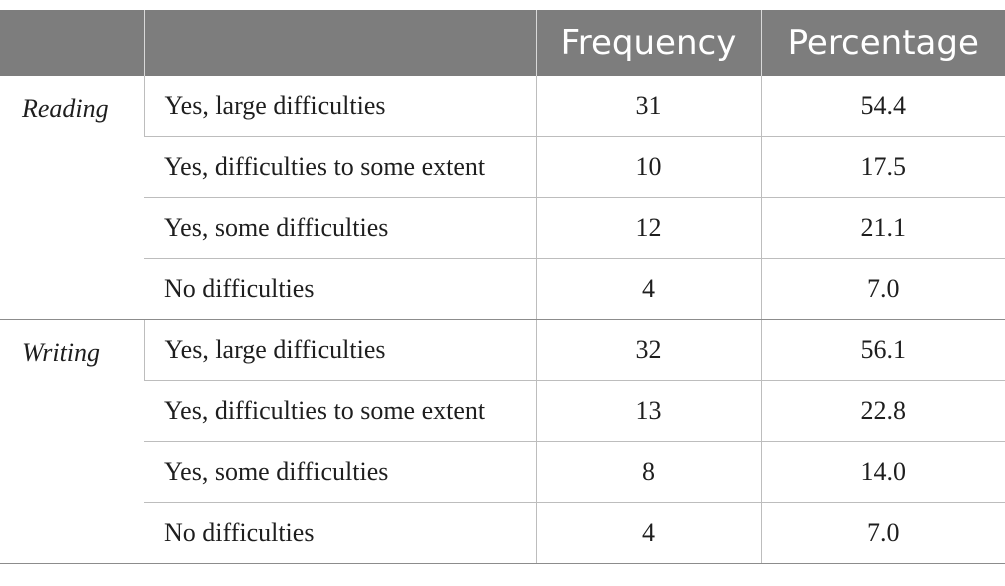  I want to click on table-row: Yes, difficulties to some extent 13 22.8, so click(502, 411).